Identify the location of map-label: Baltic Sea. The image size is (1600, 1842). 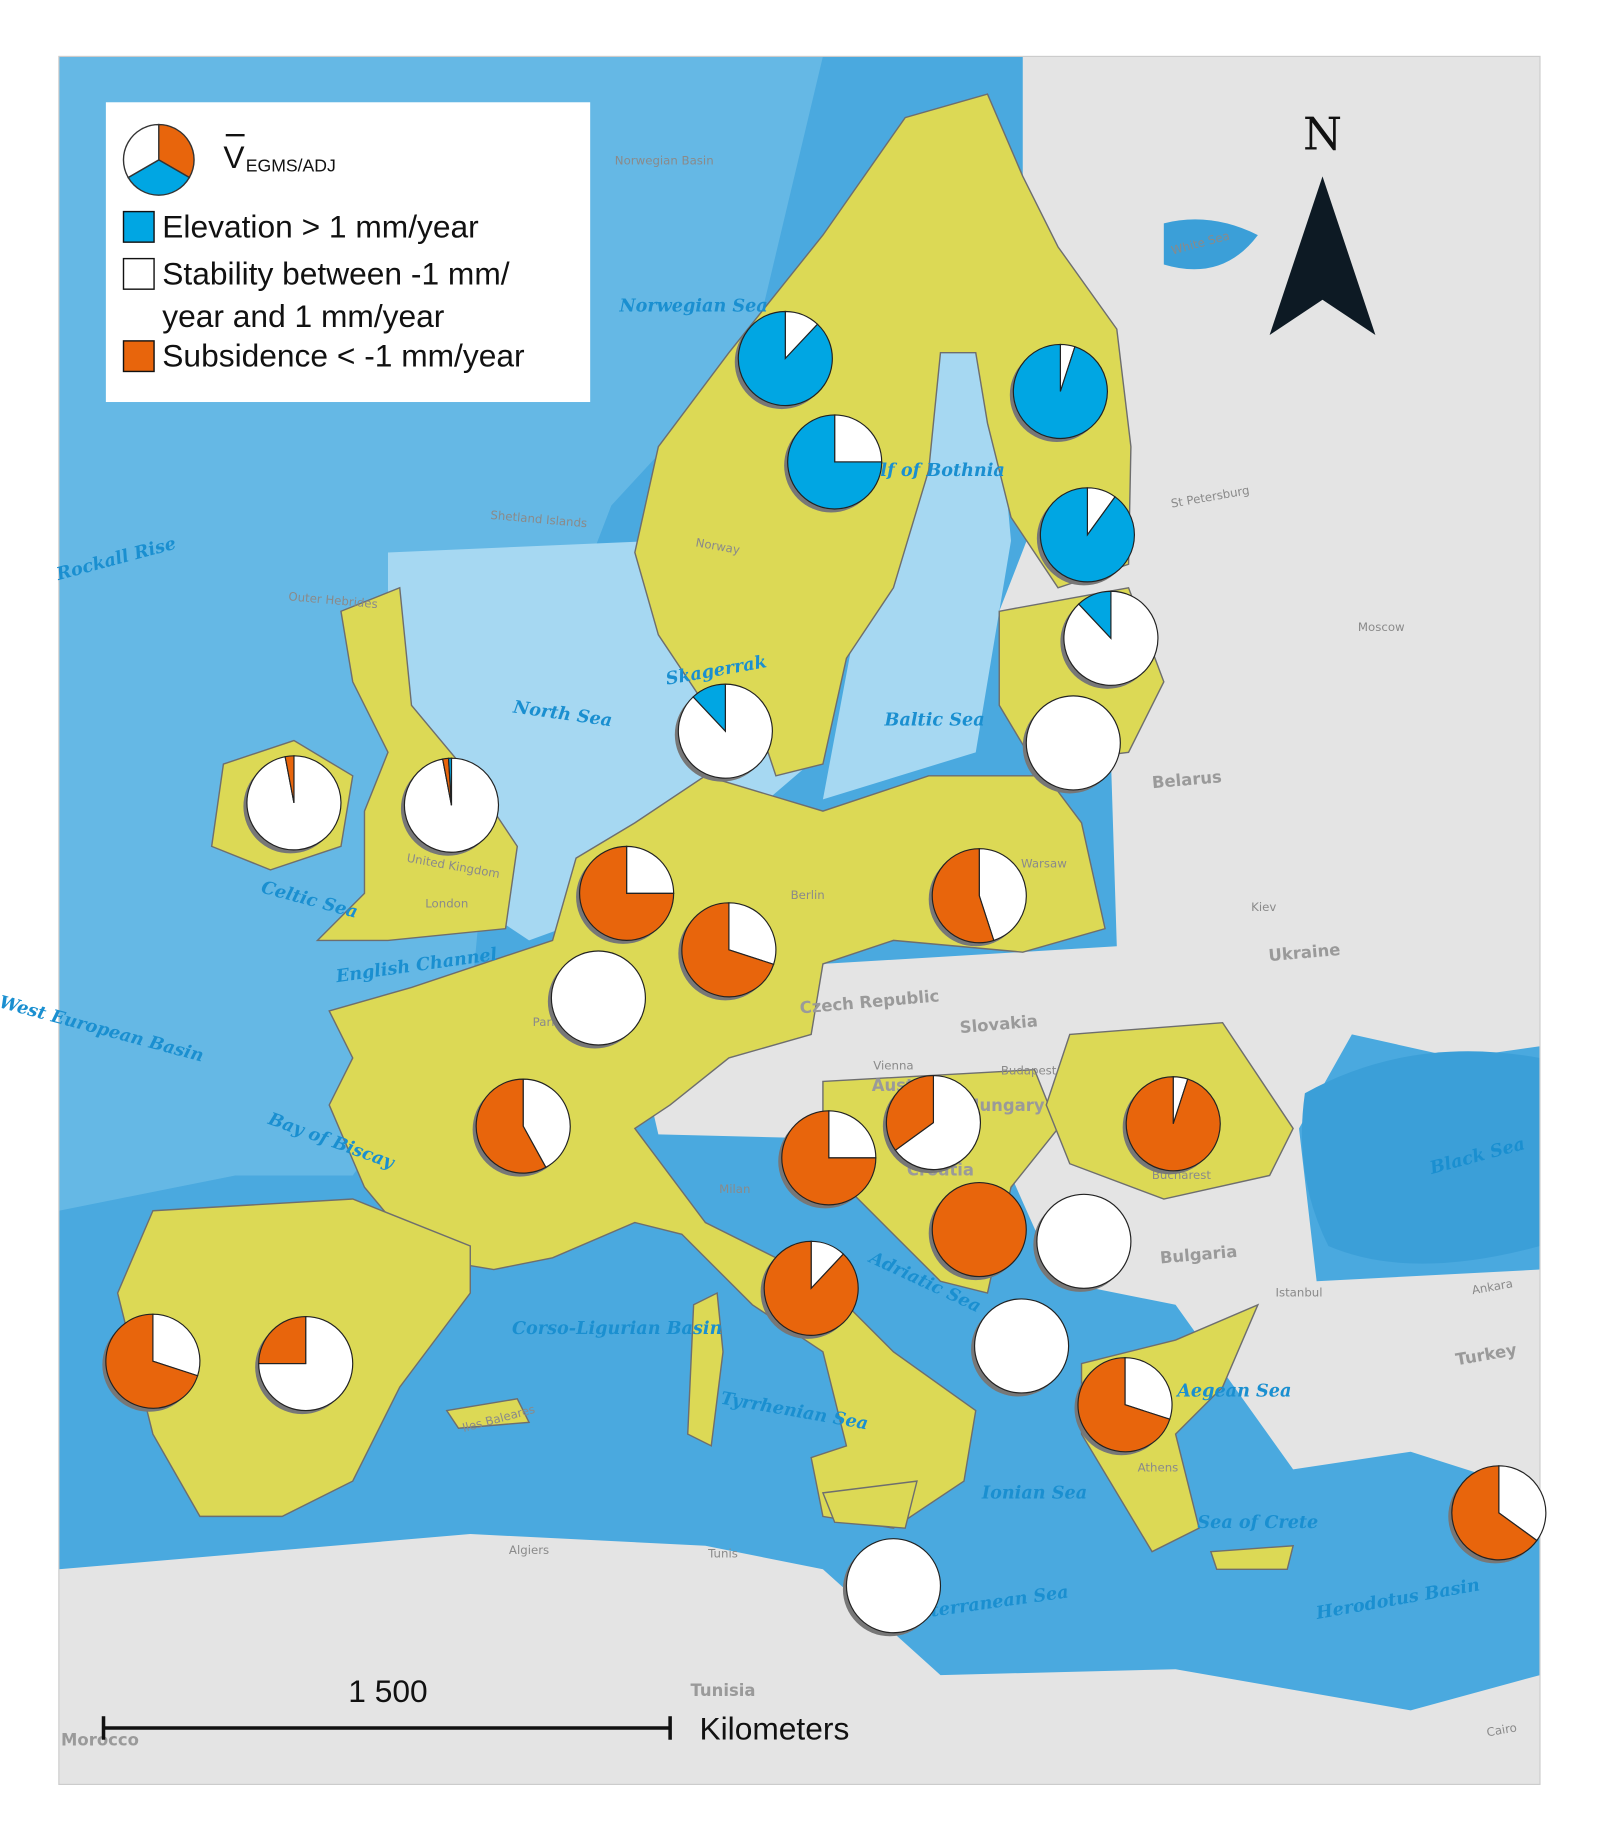
(934, 719).